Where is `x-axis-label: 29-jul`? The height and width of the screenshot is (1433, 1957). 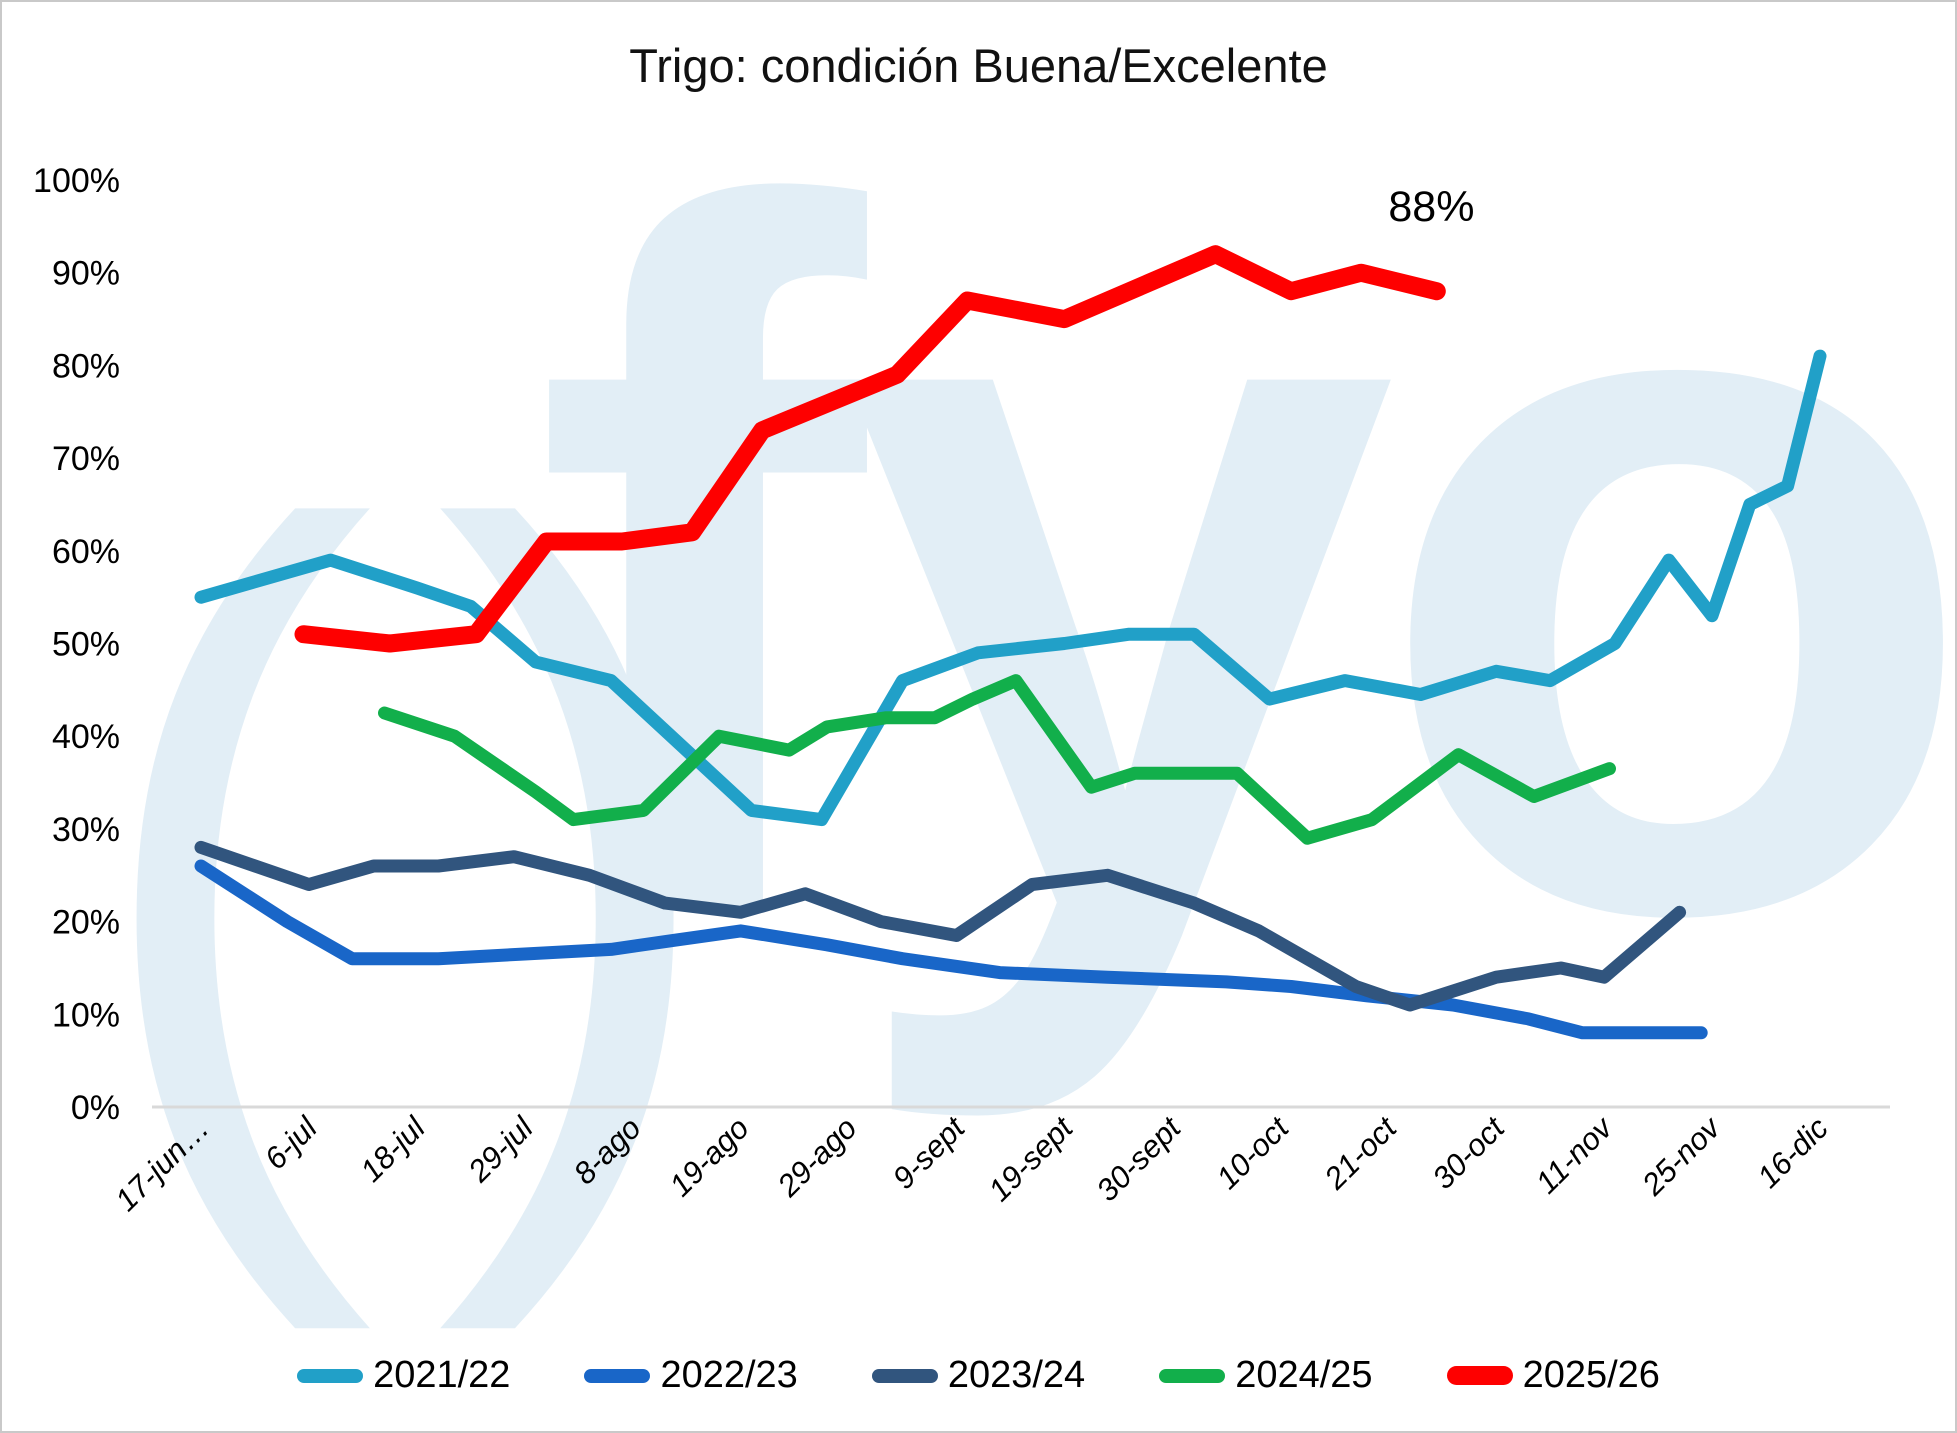
x-axis-label: 29-jul is located at coordinates (501, 1149).